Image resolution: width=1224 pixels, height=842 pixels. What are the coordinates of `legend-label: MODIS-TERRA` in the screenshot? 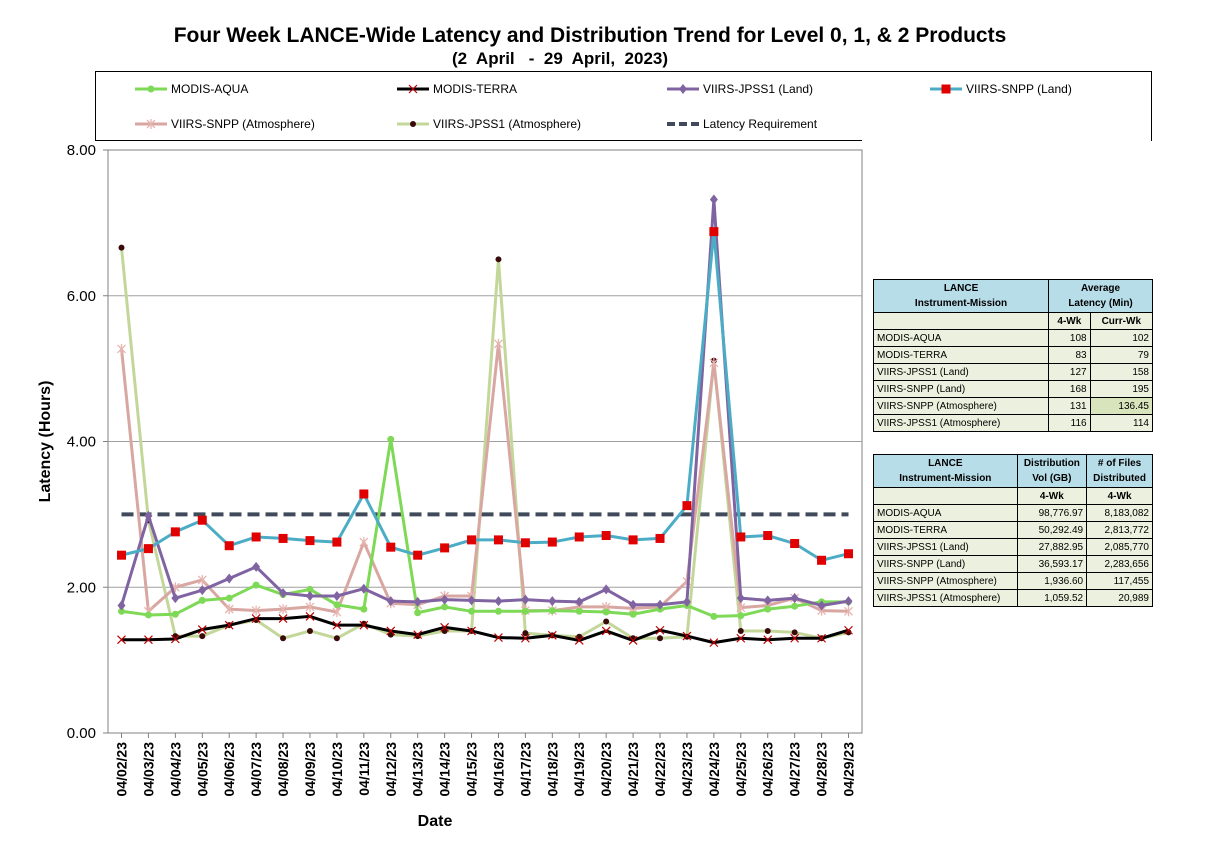 It's located at (475, 89).